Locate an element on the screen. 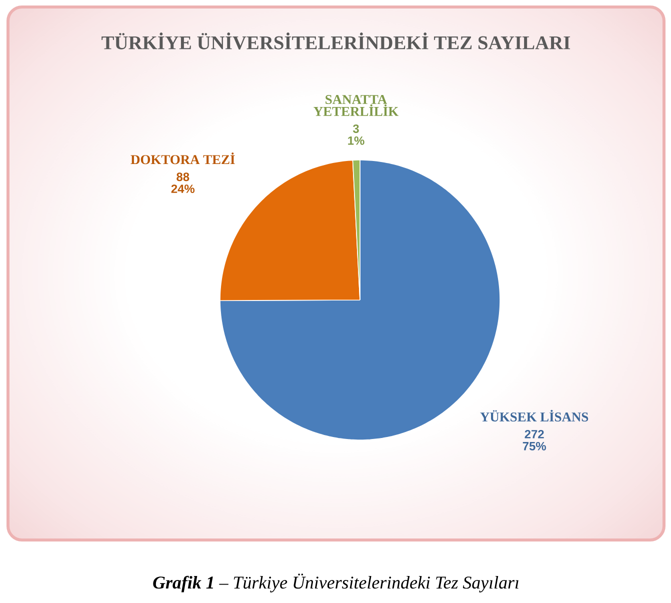 Image resolution: width=671 pixels, height=603 pixels. data-label: 272 75% is located at coordinates (534, 440).